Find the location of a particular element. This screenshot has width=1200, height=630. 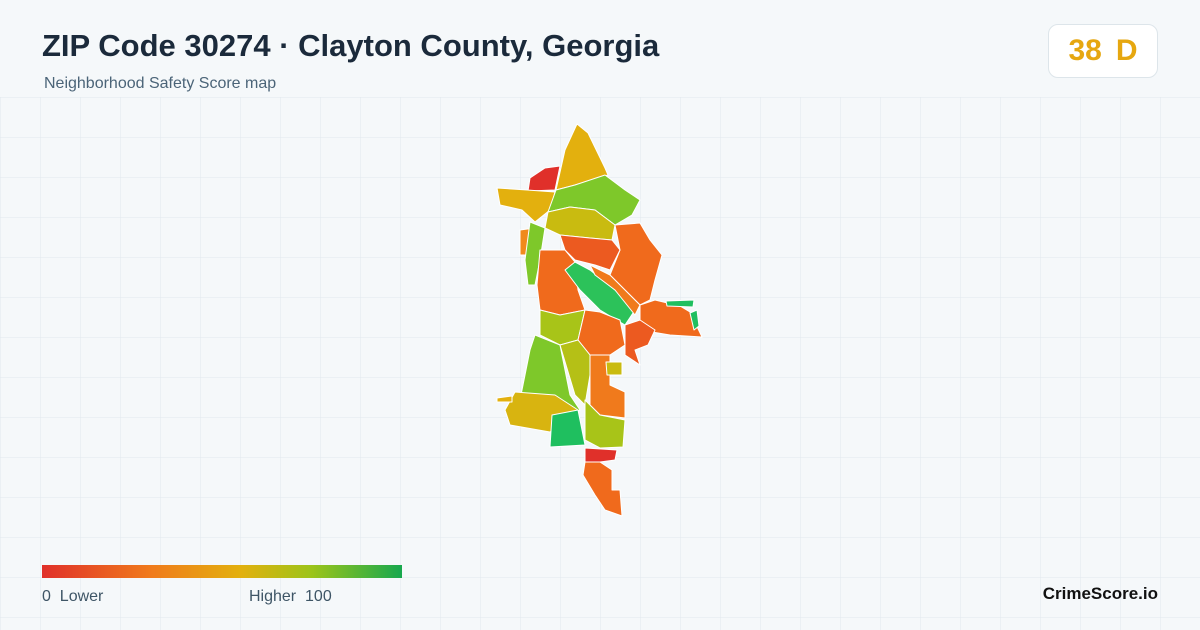

legend-max-value: 100 is located at coordinates (318, 596).